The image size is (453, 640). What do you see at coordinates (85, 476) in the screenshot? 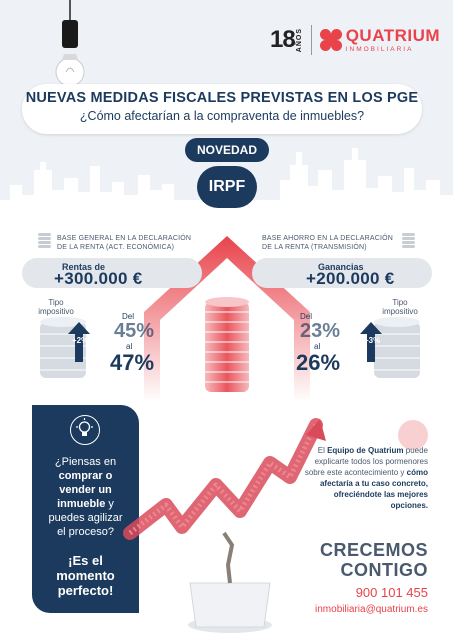
I see `cta-question-line2: comprar o` at bounding box center [85, 476].